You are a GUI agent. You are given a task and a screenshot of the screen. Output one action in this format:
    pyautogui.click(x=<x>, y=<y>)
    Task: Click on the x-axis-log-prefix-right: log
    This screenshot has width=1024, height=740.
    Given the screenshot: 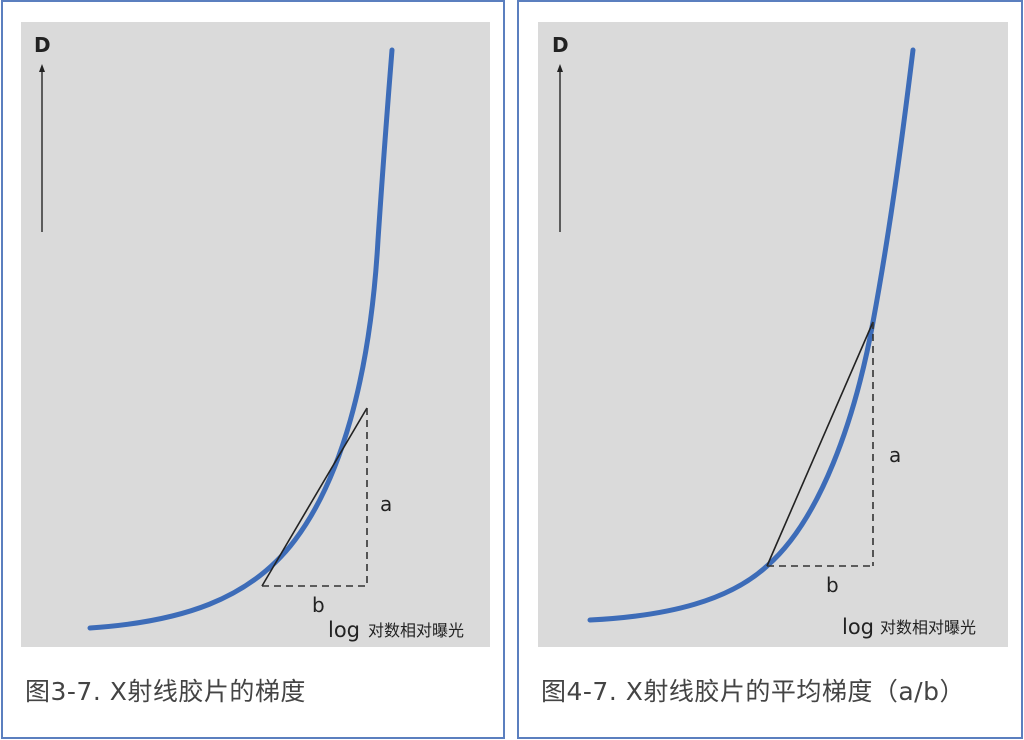 What is the action you would take?
    pyautogui.click(x=858, y=627)
    